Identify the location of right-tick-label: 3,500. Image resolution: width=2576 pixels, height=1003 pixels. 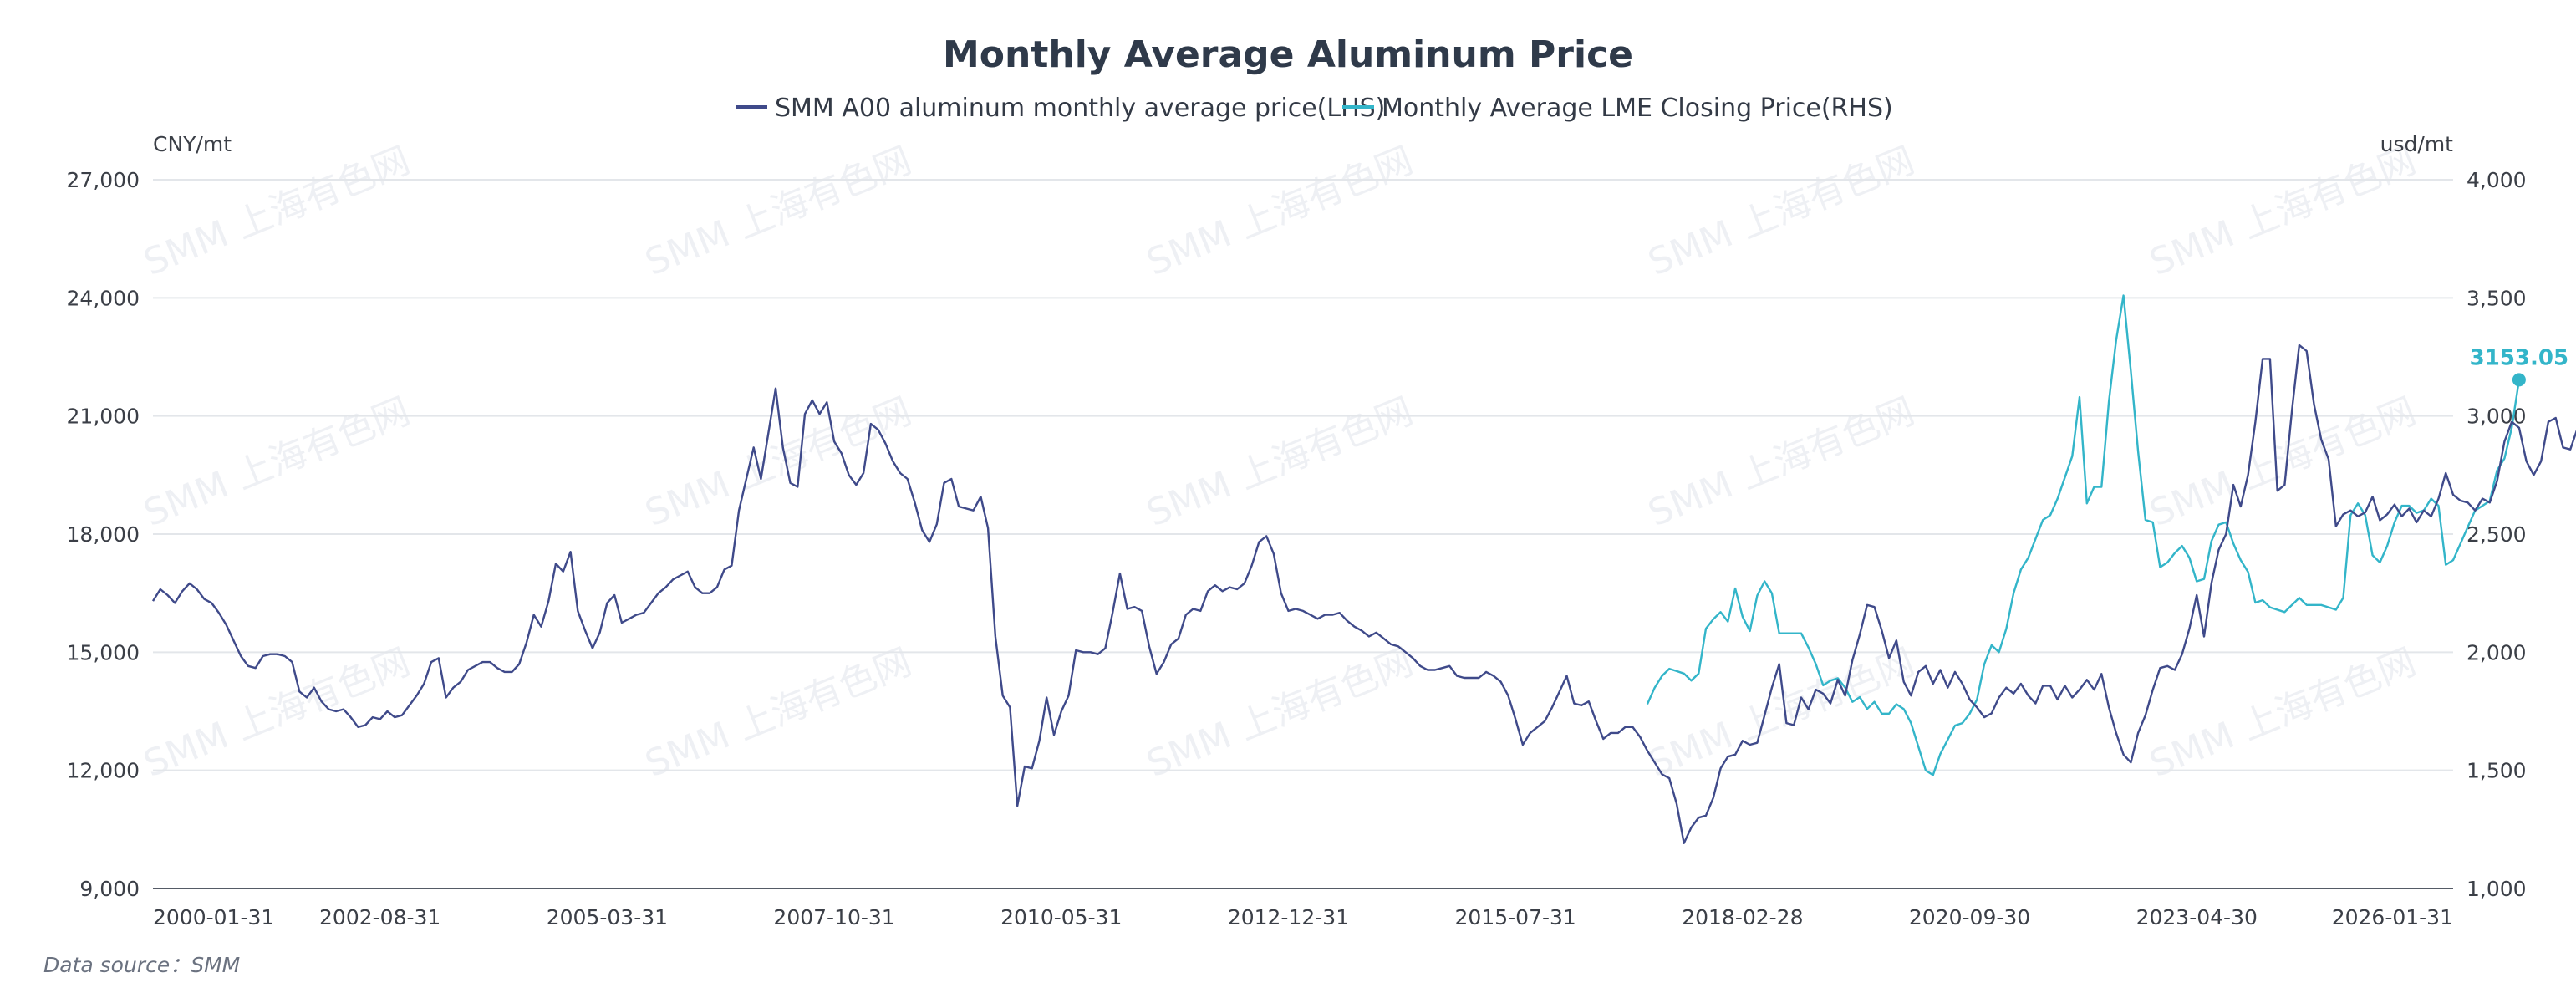
(2497, 298).